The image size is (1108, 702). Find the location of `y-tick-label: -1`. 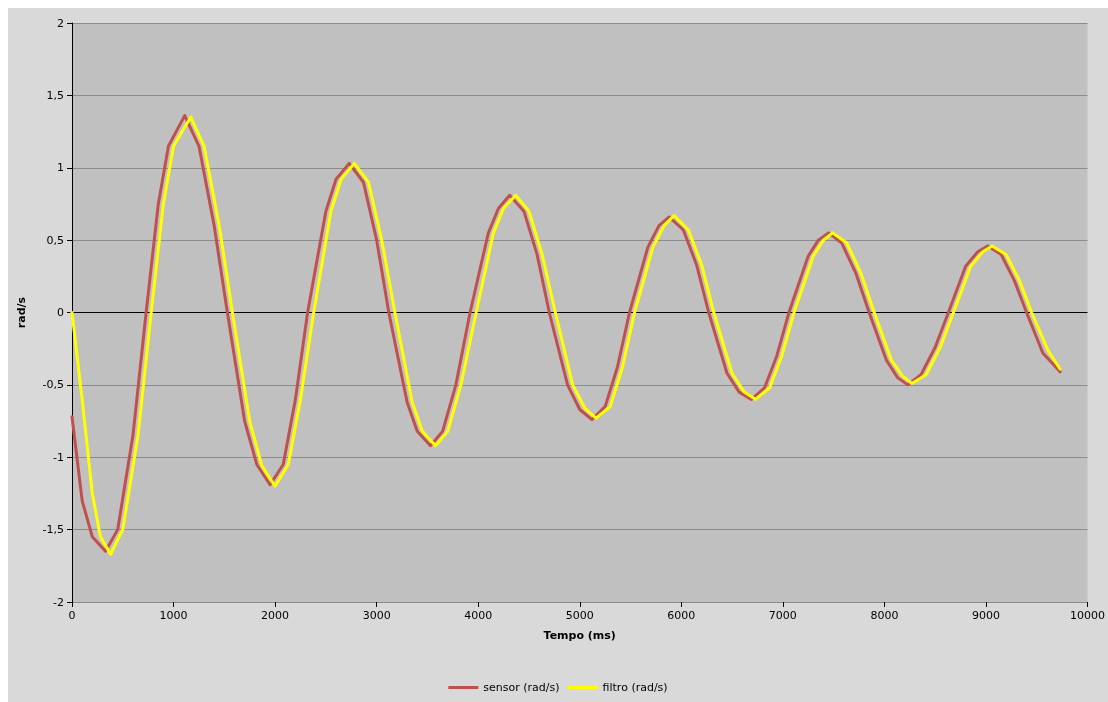

y-tick-label: -1 is located at coordinates (58, 457).